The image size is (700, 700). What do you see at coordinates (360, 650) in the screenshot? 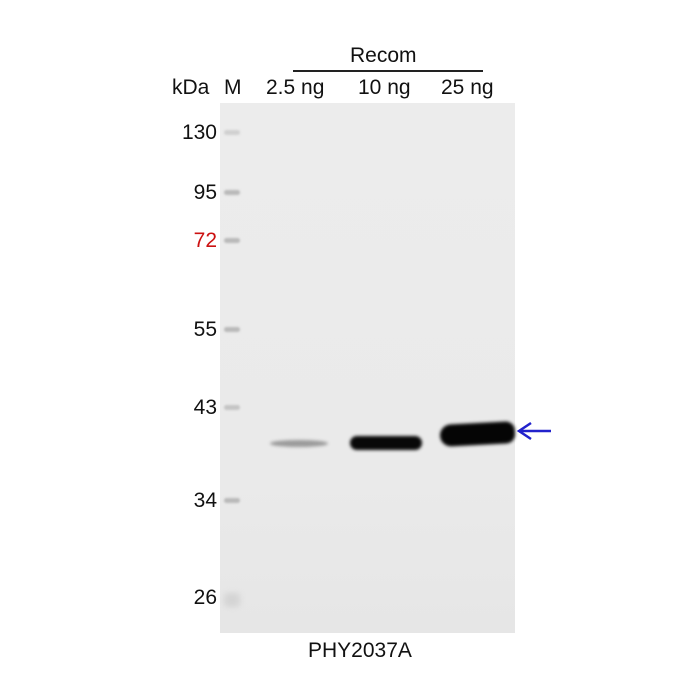
I see `figure-caption: PHY2037A` at bounding box center [360, 650].